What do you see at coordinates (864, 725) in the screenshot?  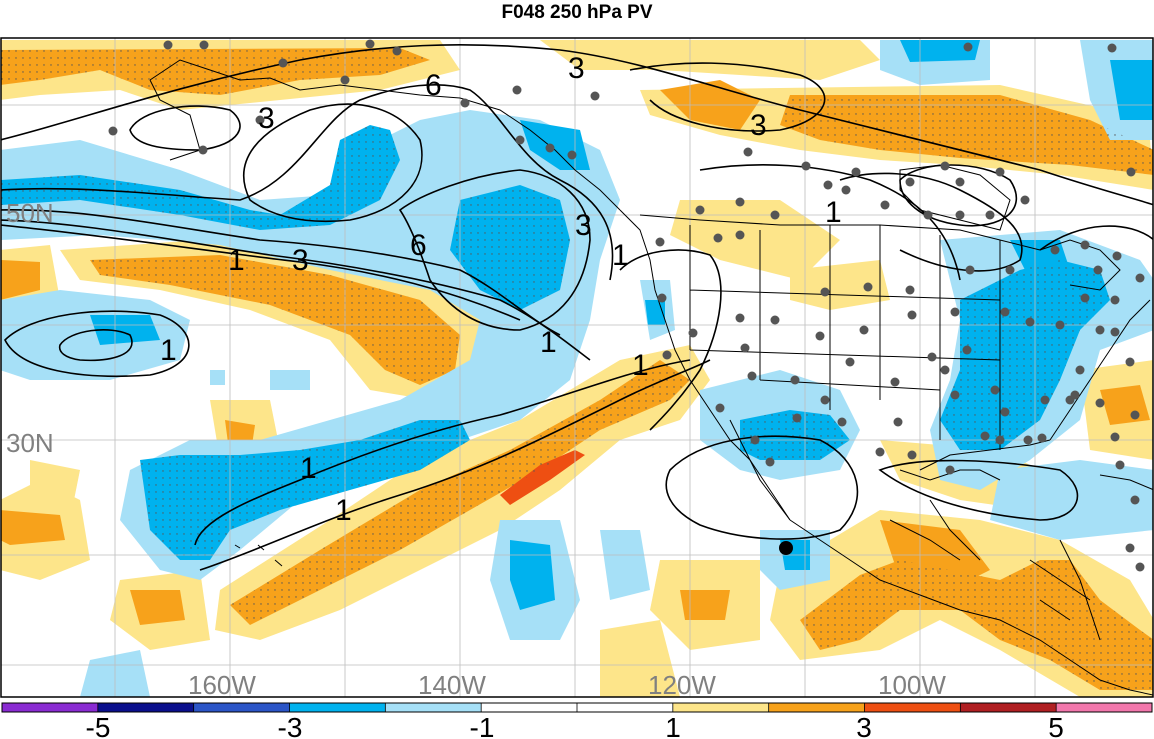 I see `colorbar-tick-label: 3` at bounding box center [864, 725].